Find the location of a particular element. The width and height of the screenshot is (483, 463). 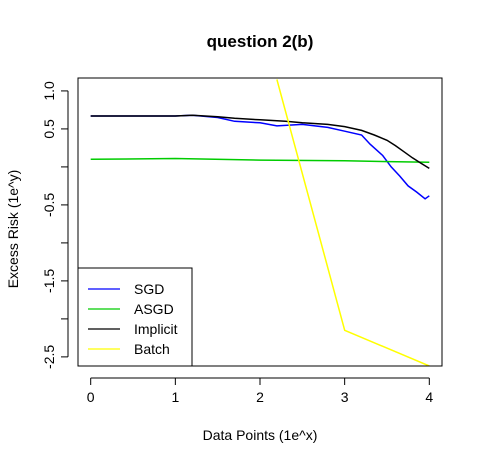

y-tick-label: 0.5 is located at coordinates (49, 129).